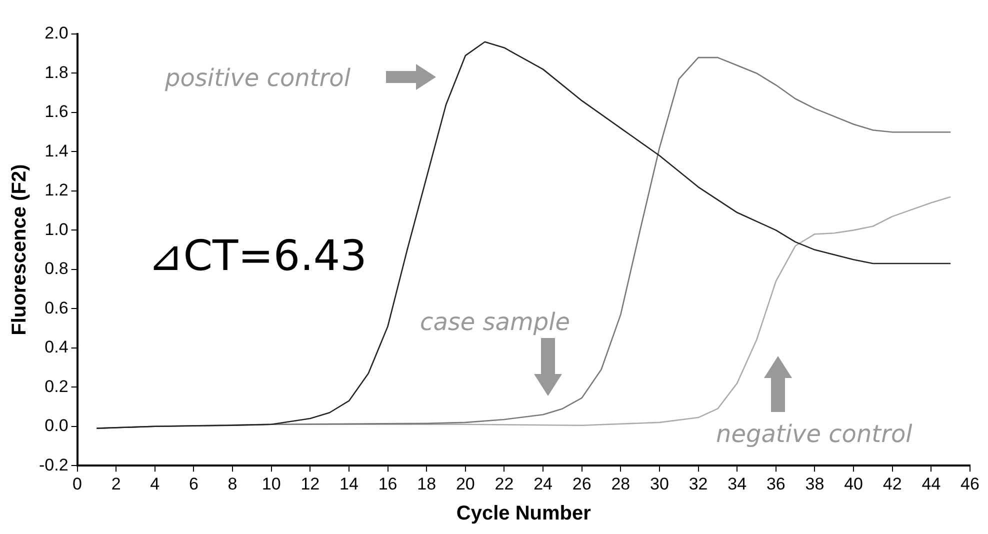 The image size is (988, 534). I want to click on x-axis-title: Cycle Number, so click(524, 513).